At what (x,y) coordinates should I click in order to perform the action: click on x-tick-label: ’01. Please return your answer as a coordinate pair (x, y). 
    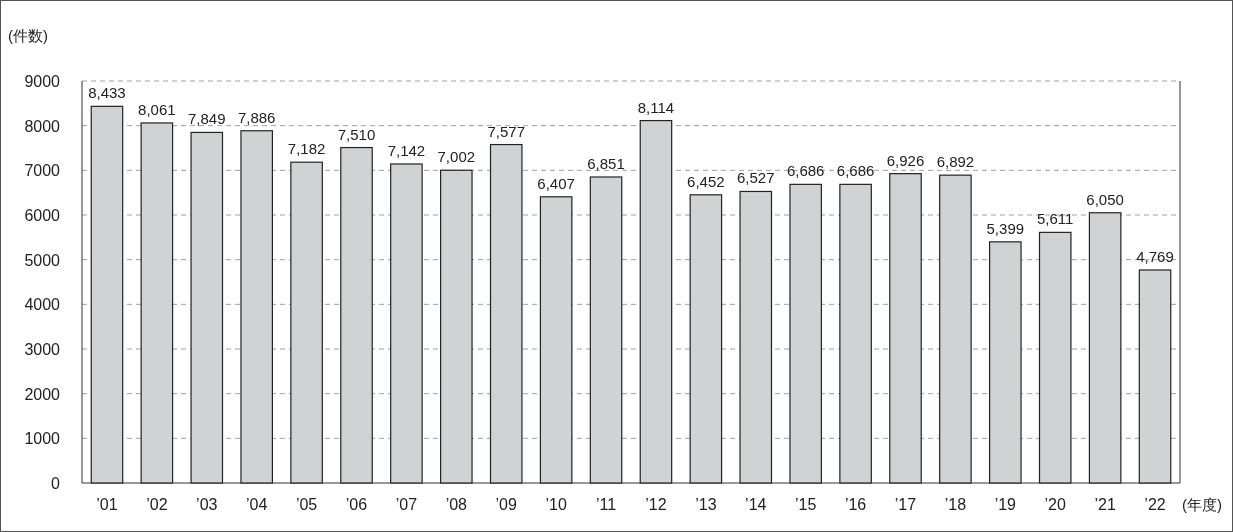
    Looking at the image, I should click on (107, 504).